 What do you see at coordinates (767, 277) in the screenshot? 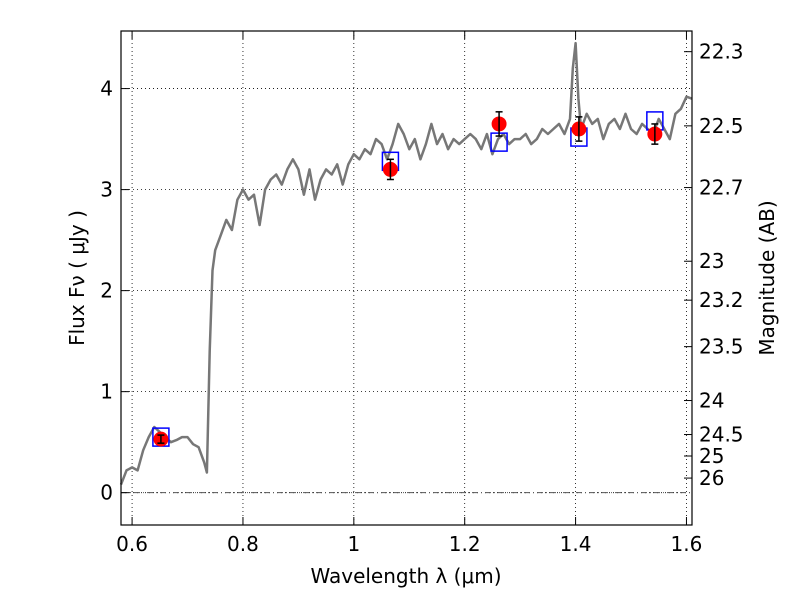
I see `y-axis-title-right: Magnitude (AB)` at bounding box center [767, 277].